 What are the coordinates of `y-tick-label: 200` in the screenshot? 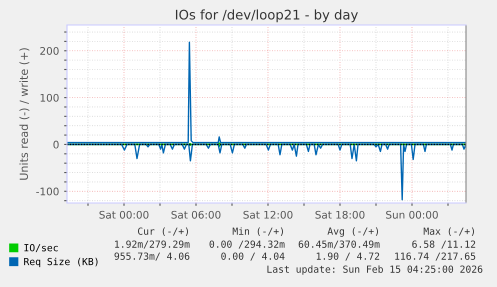 It's located at (49, 50).